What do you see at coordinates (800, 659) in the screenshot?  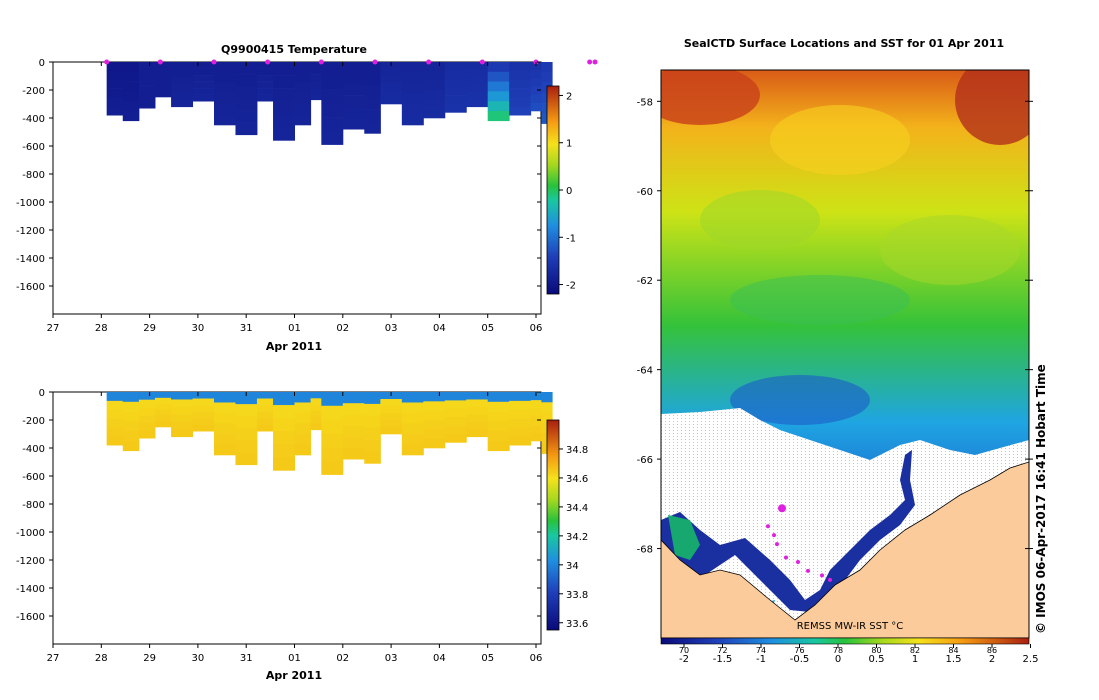 I see `sst-colorbar-tick-label-c: -0.5` at bounding box center [800, 659].